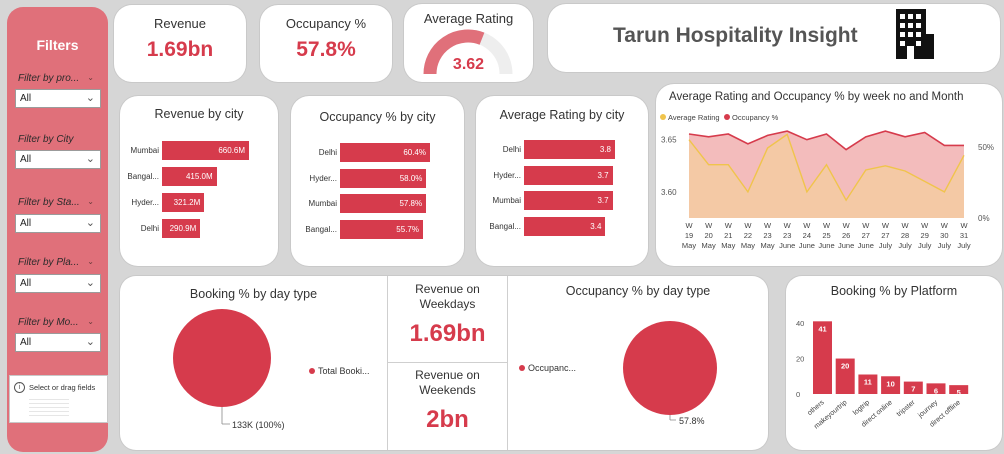 This screenshot has width=1004, height=454. Describe the element at coordinates (669, 140) in the screenshot. I see `y-tick-label: 3.65` at that location.